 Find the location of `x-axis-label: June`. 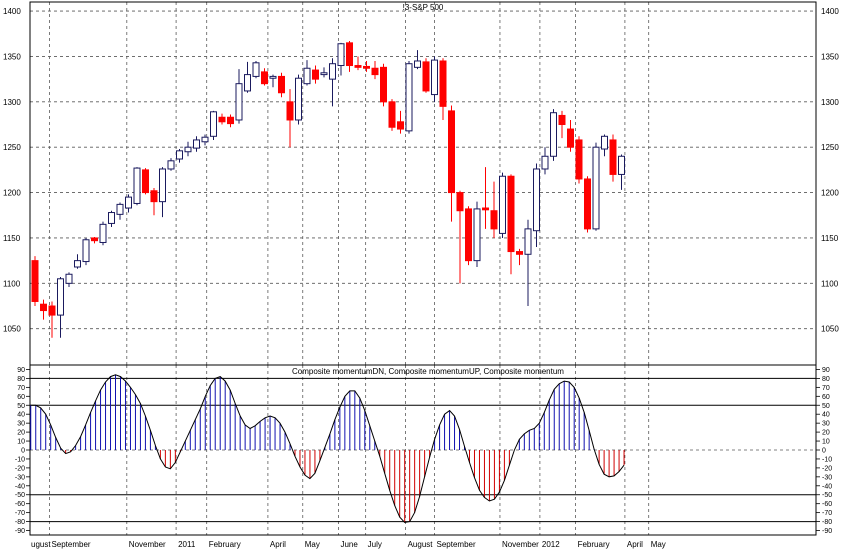

x-axis-label: June is located at coordinates (349, 544).